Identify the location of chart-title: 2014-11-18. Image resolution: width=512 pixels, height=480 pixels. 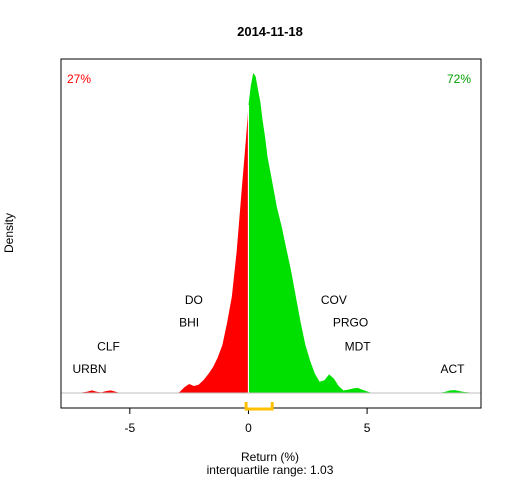
(270, 31).